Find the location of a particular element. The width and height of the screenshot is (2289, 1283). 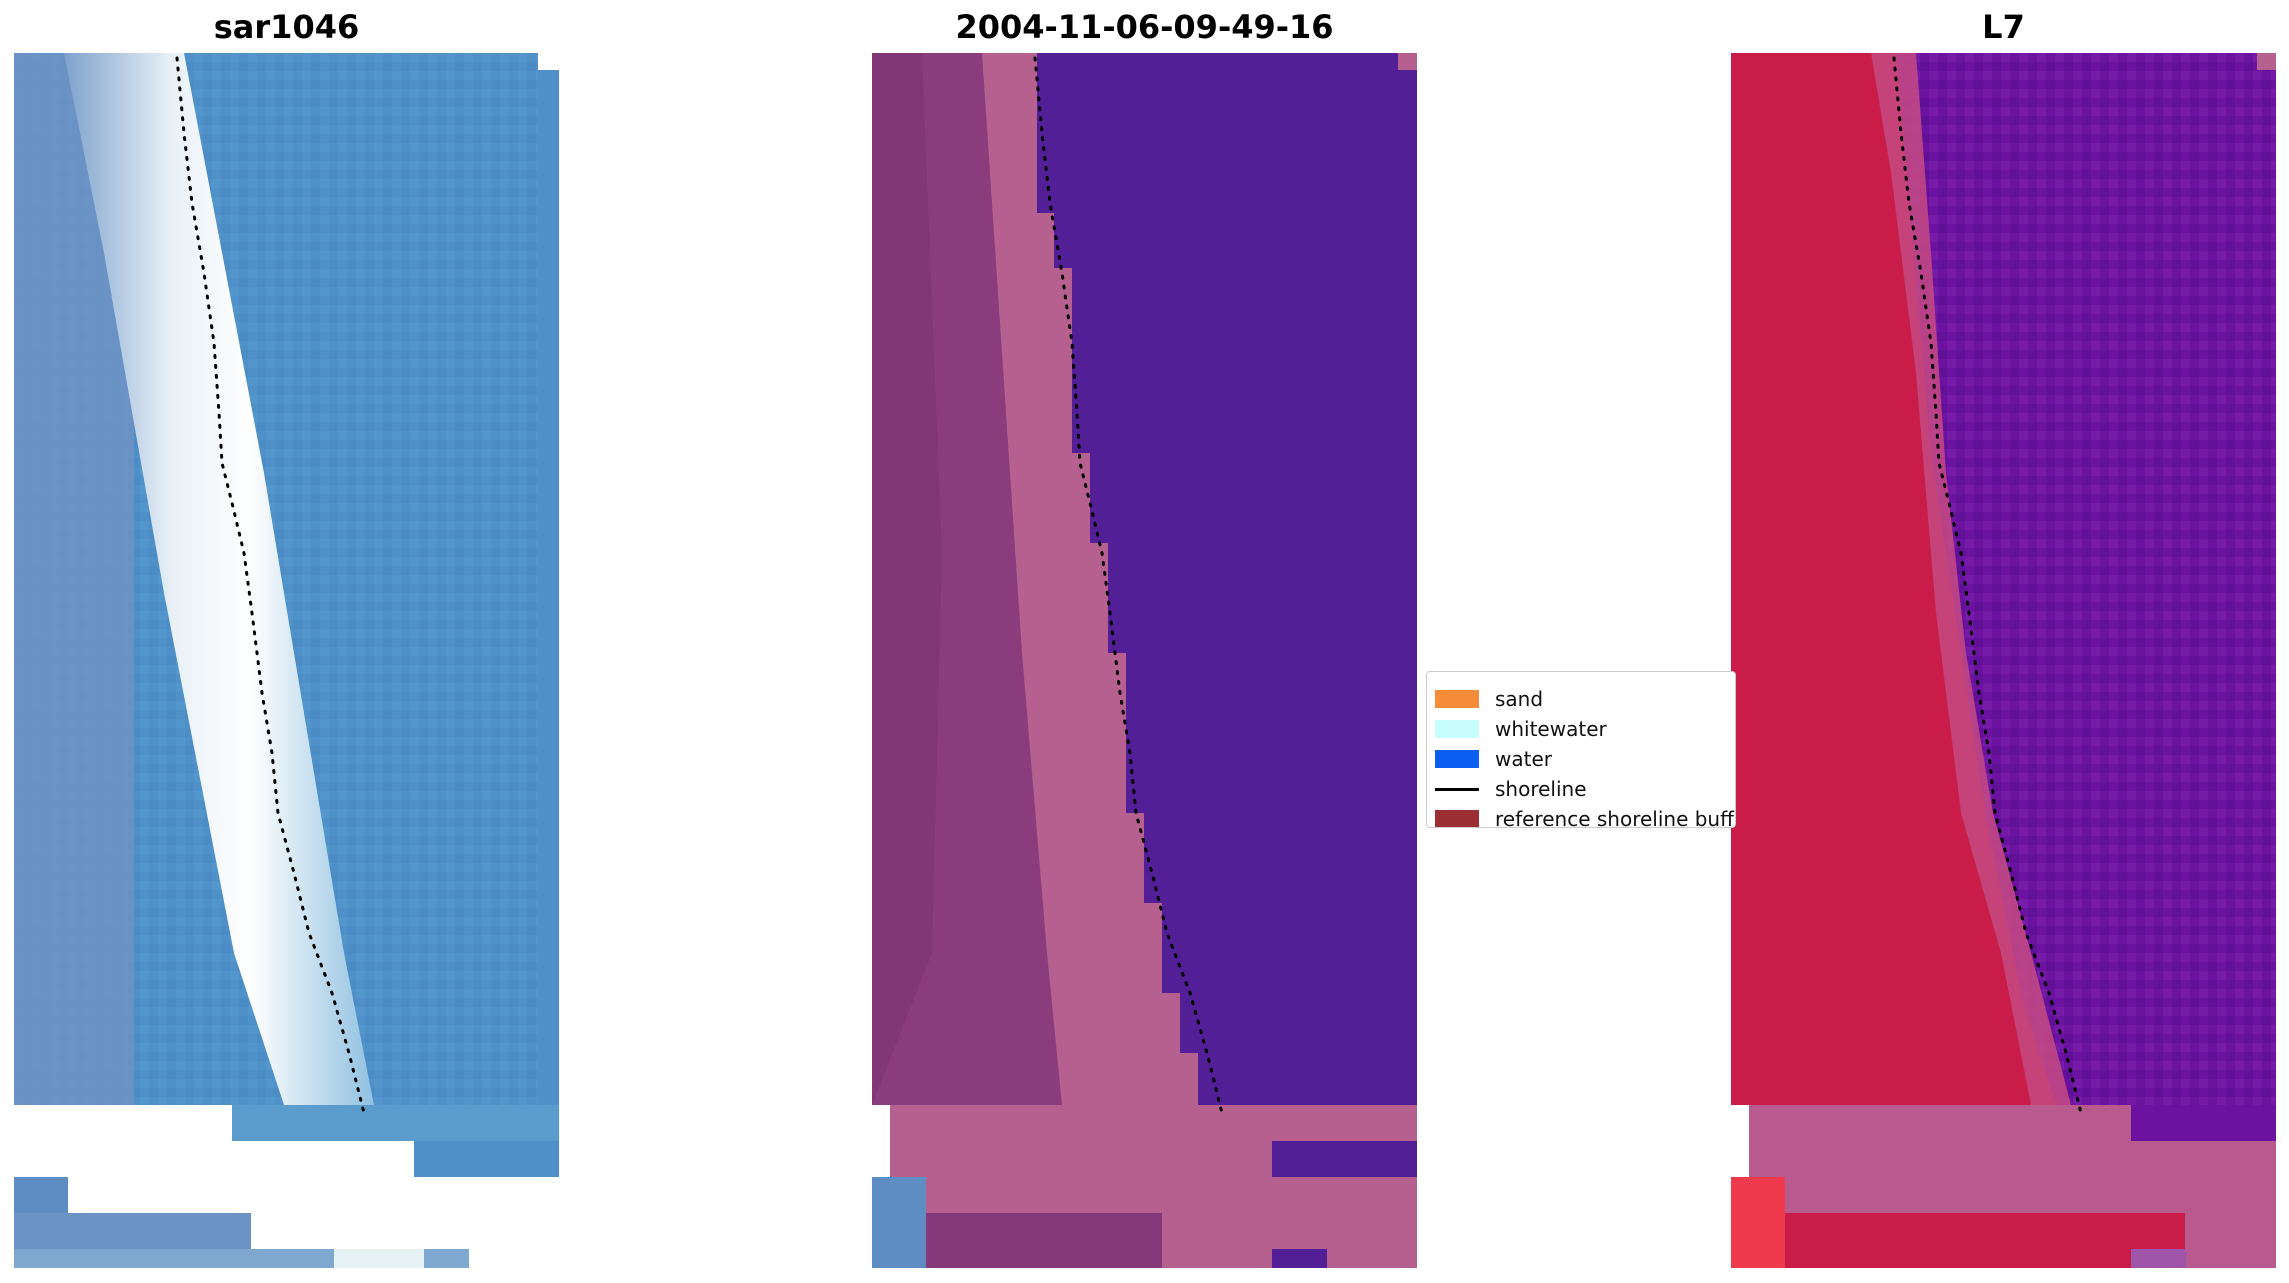

panel-title-sar: sar1046 is located at coordinates (286, 27).